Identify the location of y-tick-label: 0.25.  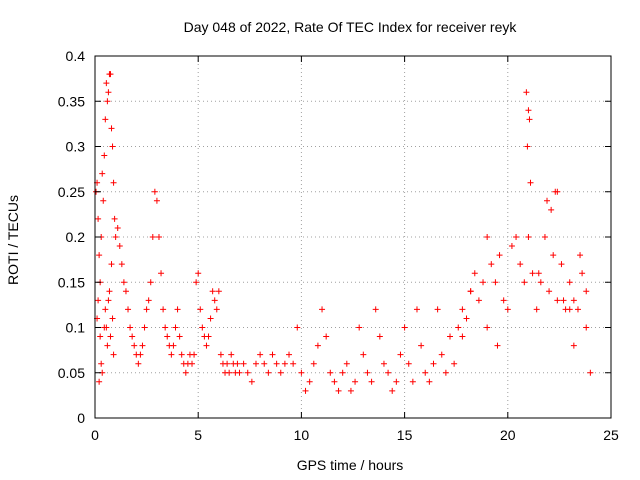
(71, 192).